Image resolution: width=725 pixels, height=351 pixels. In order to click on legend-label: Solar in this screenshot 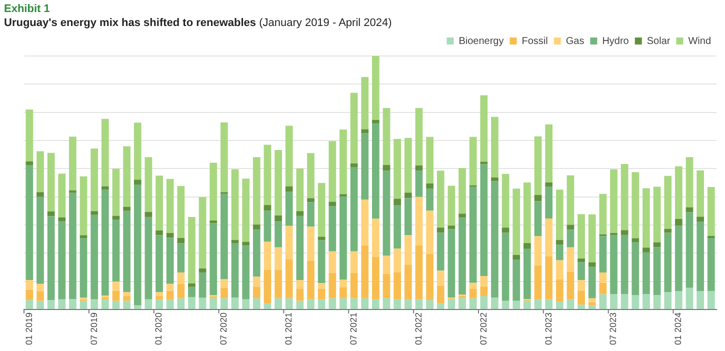, I will do `click(658, 41)`.